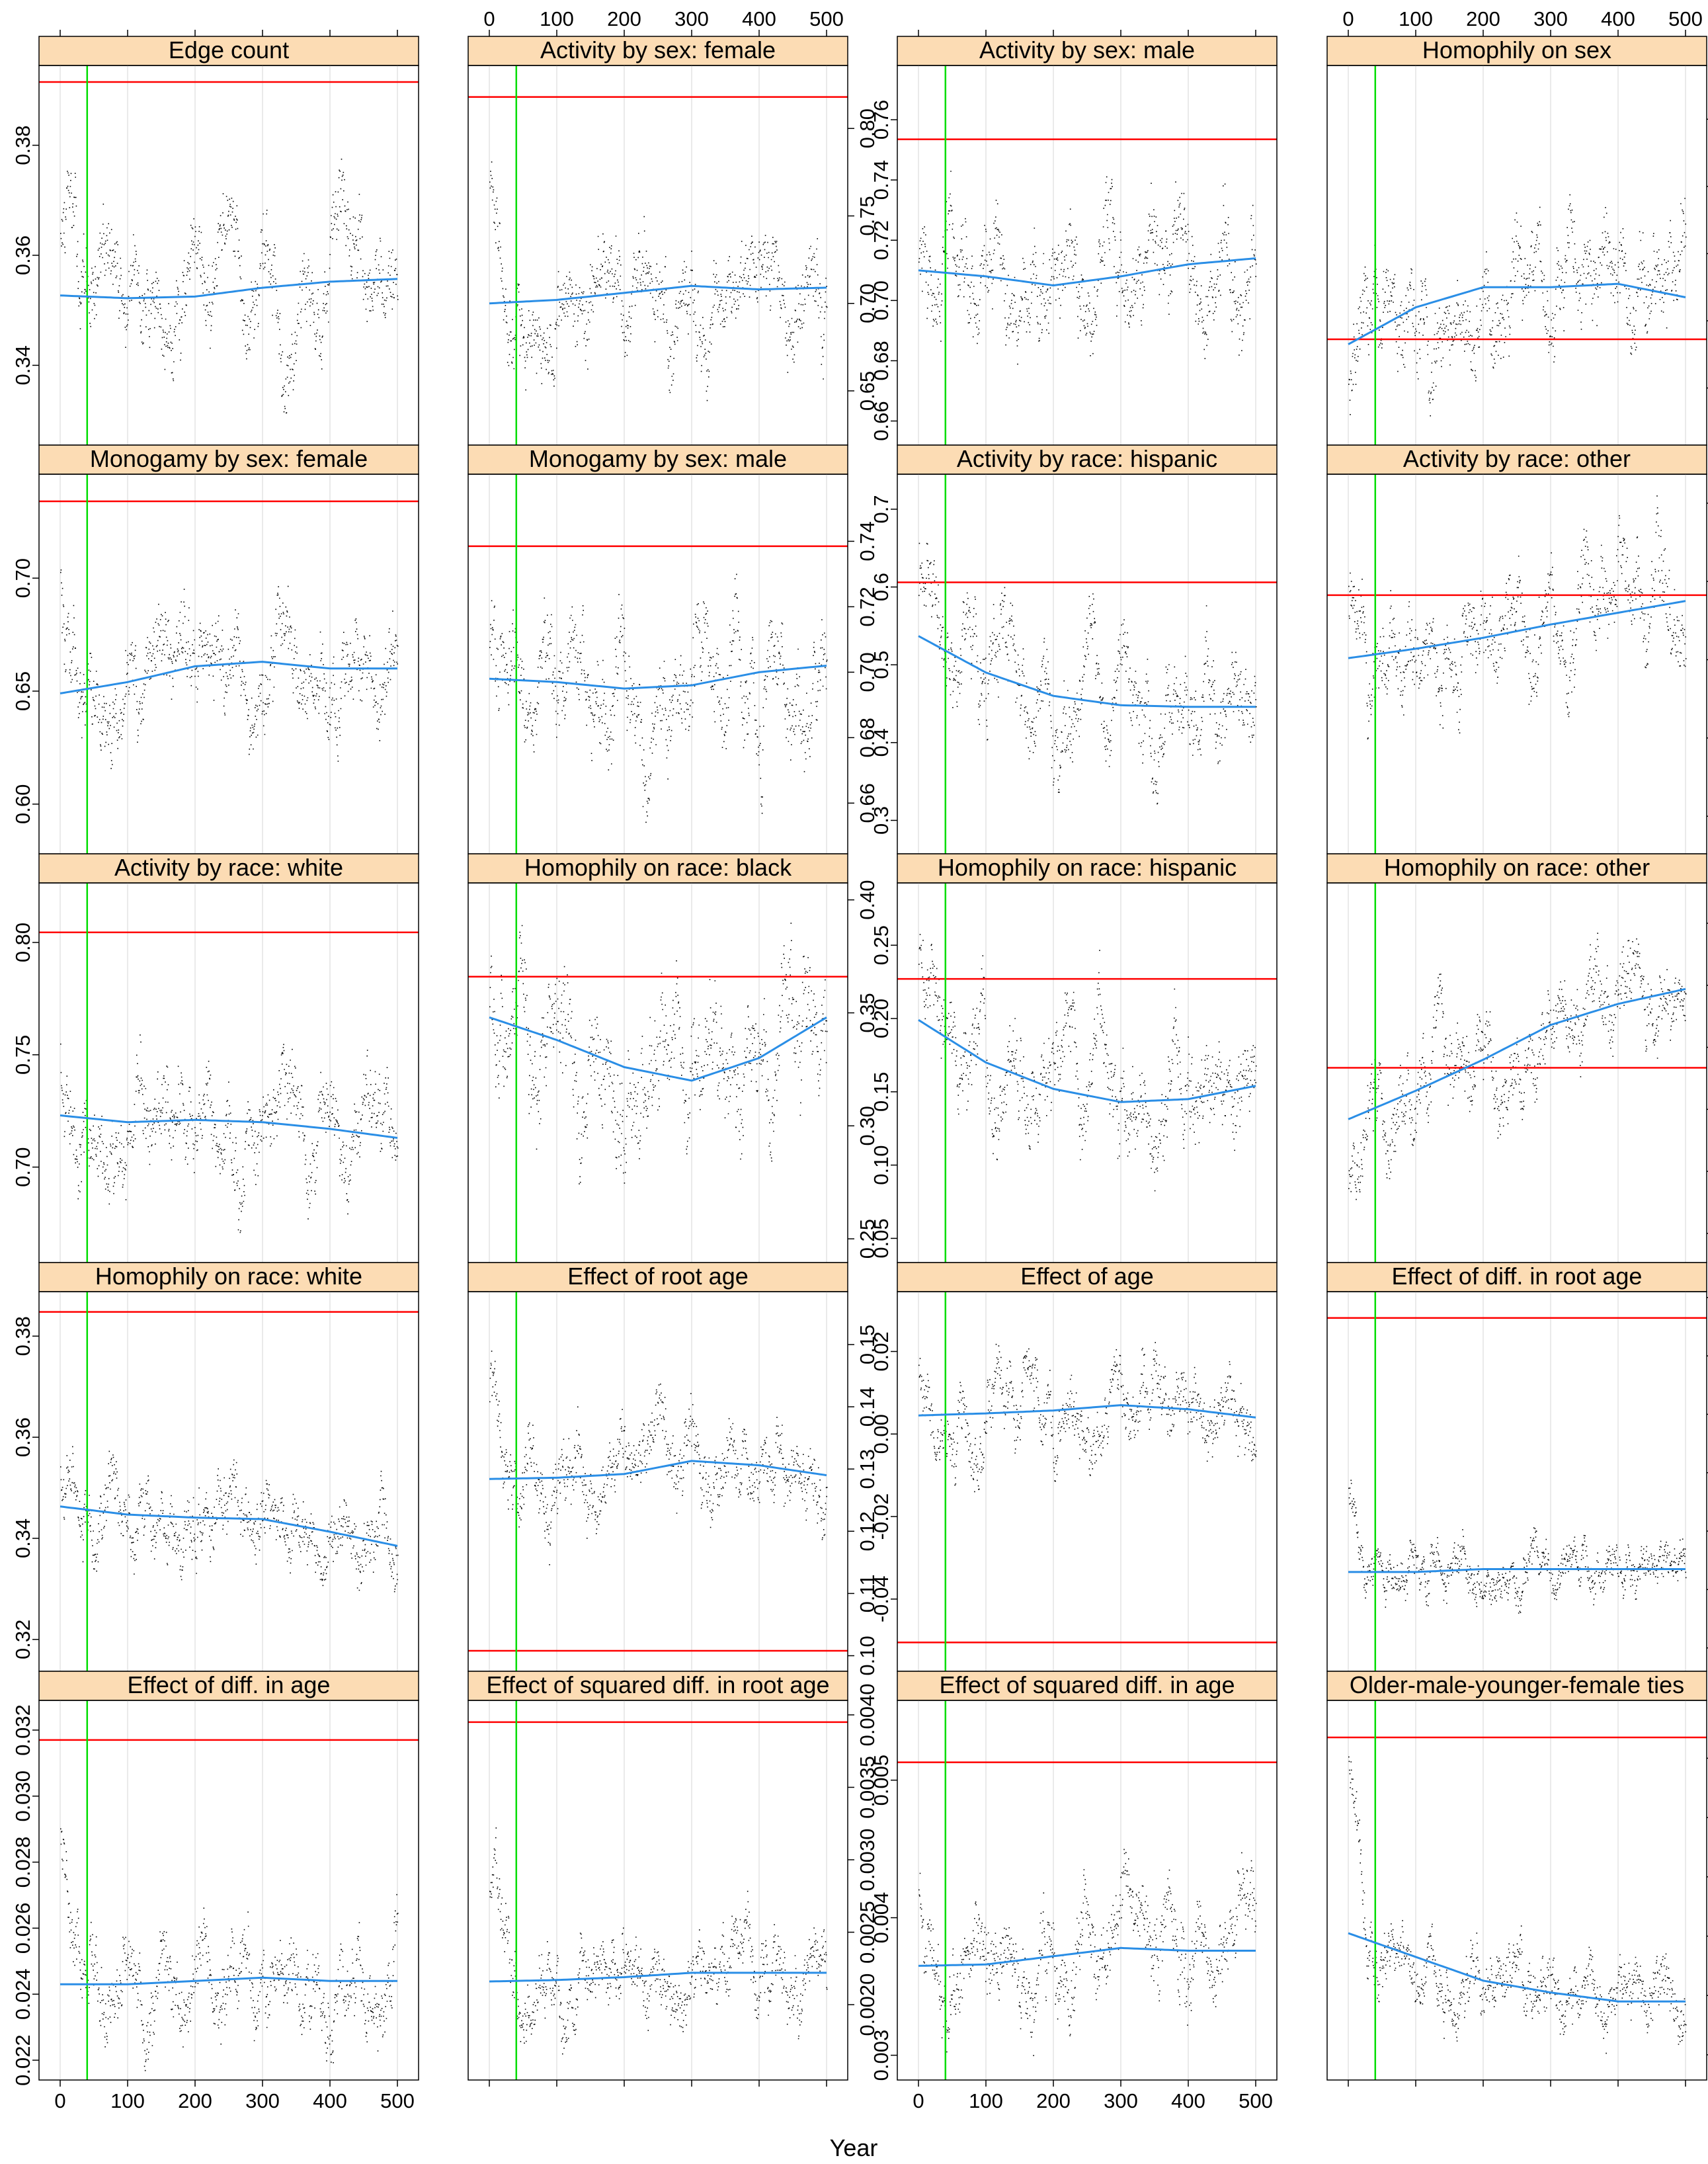  Describe the element at coordinates (881, 1238) in the screenshot. I see `y-tick-label: 0.05` at that location.